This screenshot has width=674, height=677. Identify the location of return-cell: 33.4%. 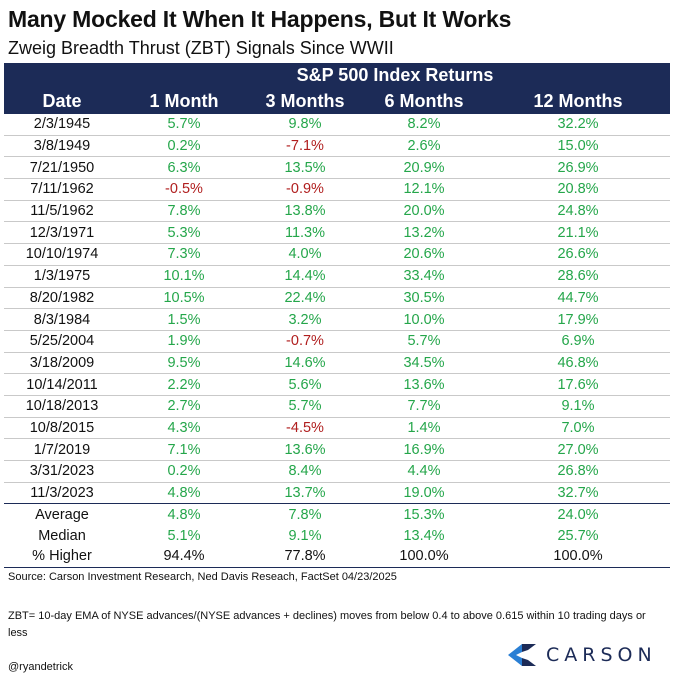
(424, 276).